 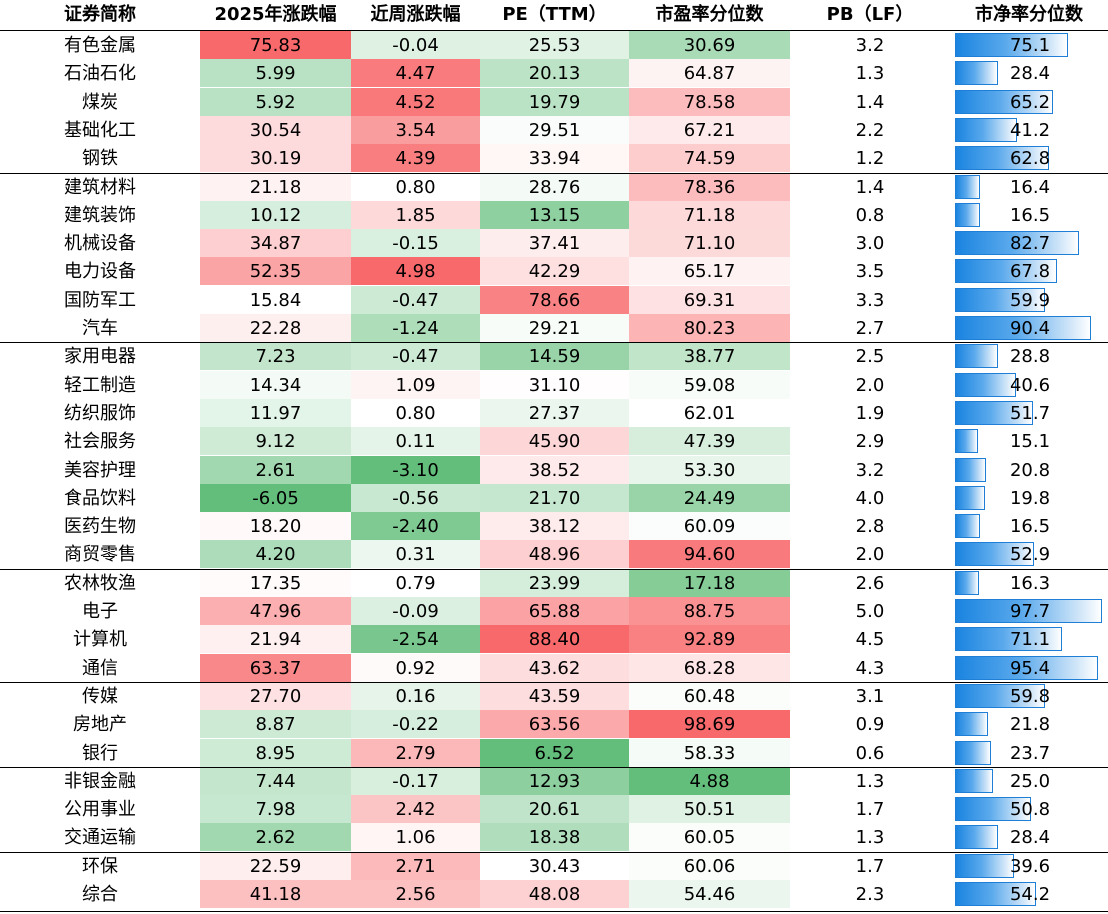 I want to click on cell-pe-ttm: 29.51, so click(x=554, y=129).